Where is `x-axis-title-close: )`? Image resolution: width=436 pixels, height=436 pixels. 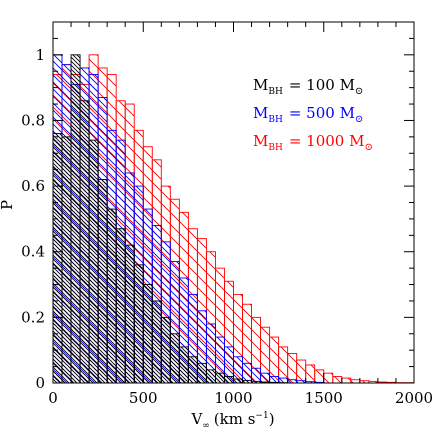
x-axis-title-close: ) is located at coordinates (272, 419).